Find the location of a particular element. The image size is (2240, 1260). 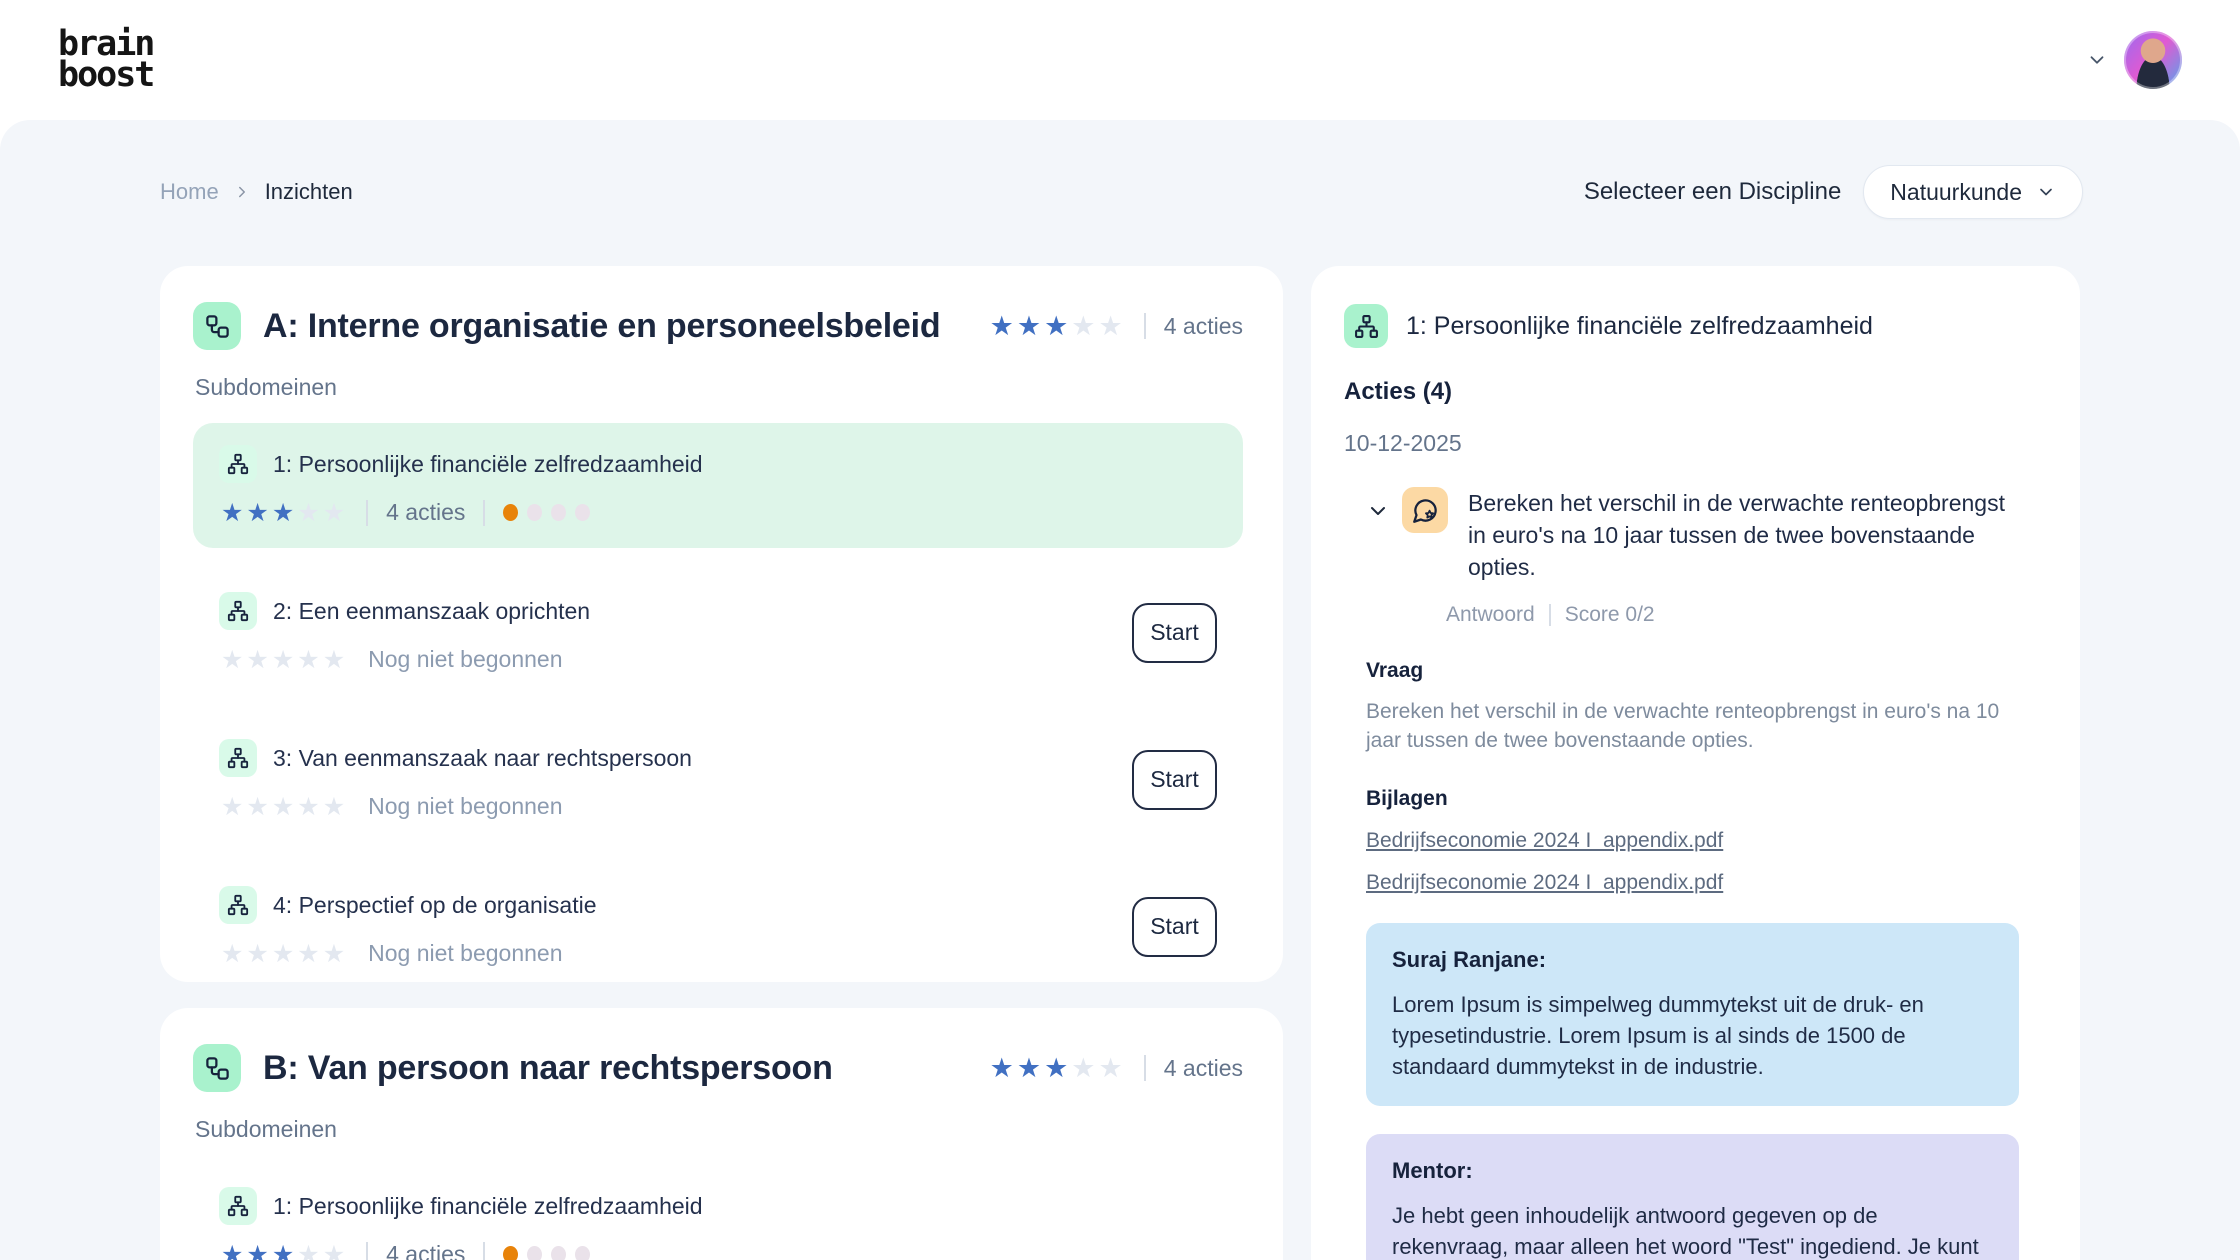

subdomain-title: 4: Perspectief op de organisatie is located at coordinates (435, 904).